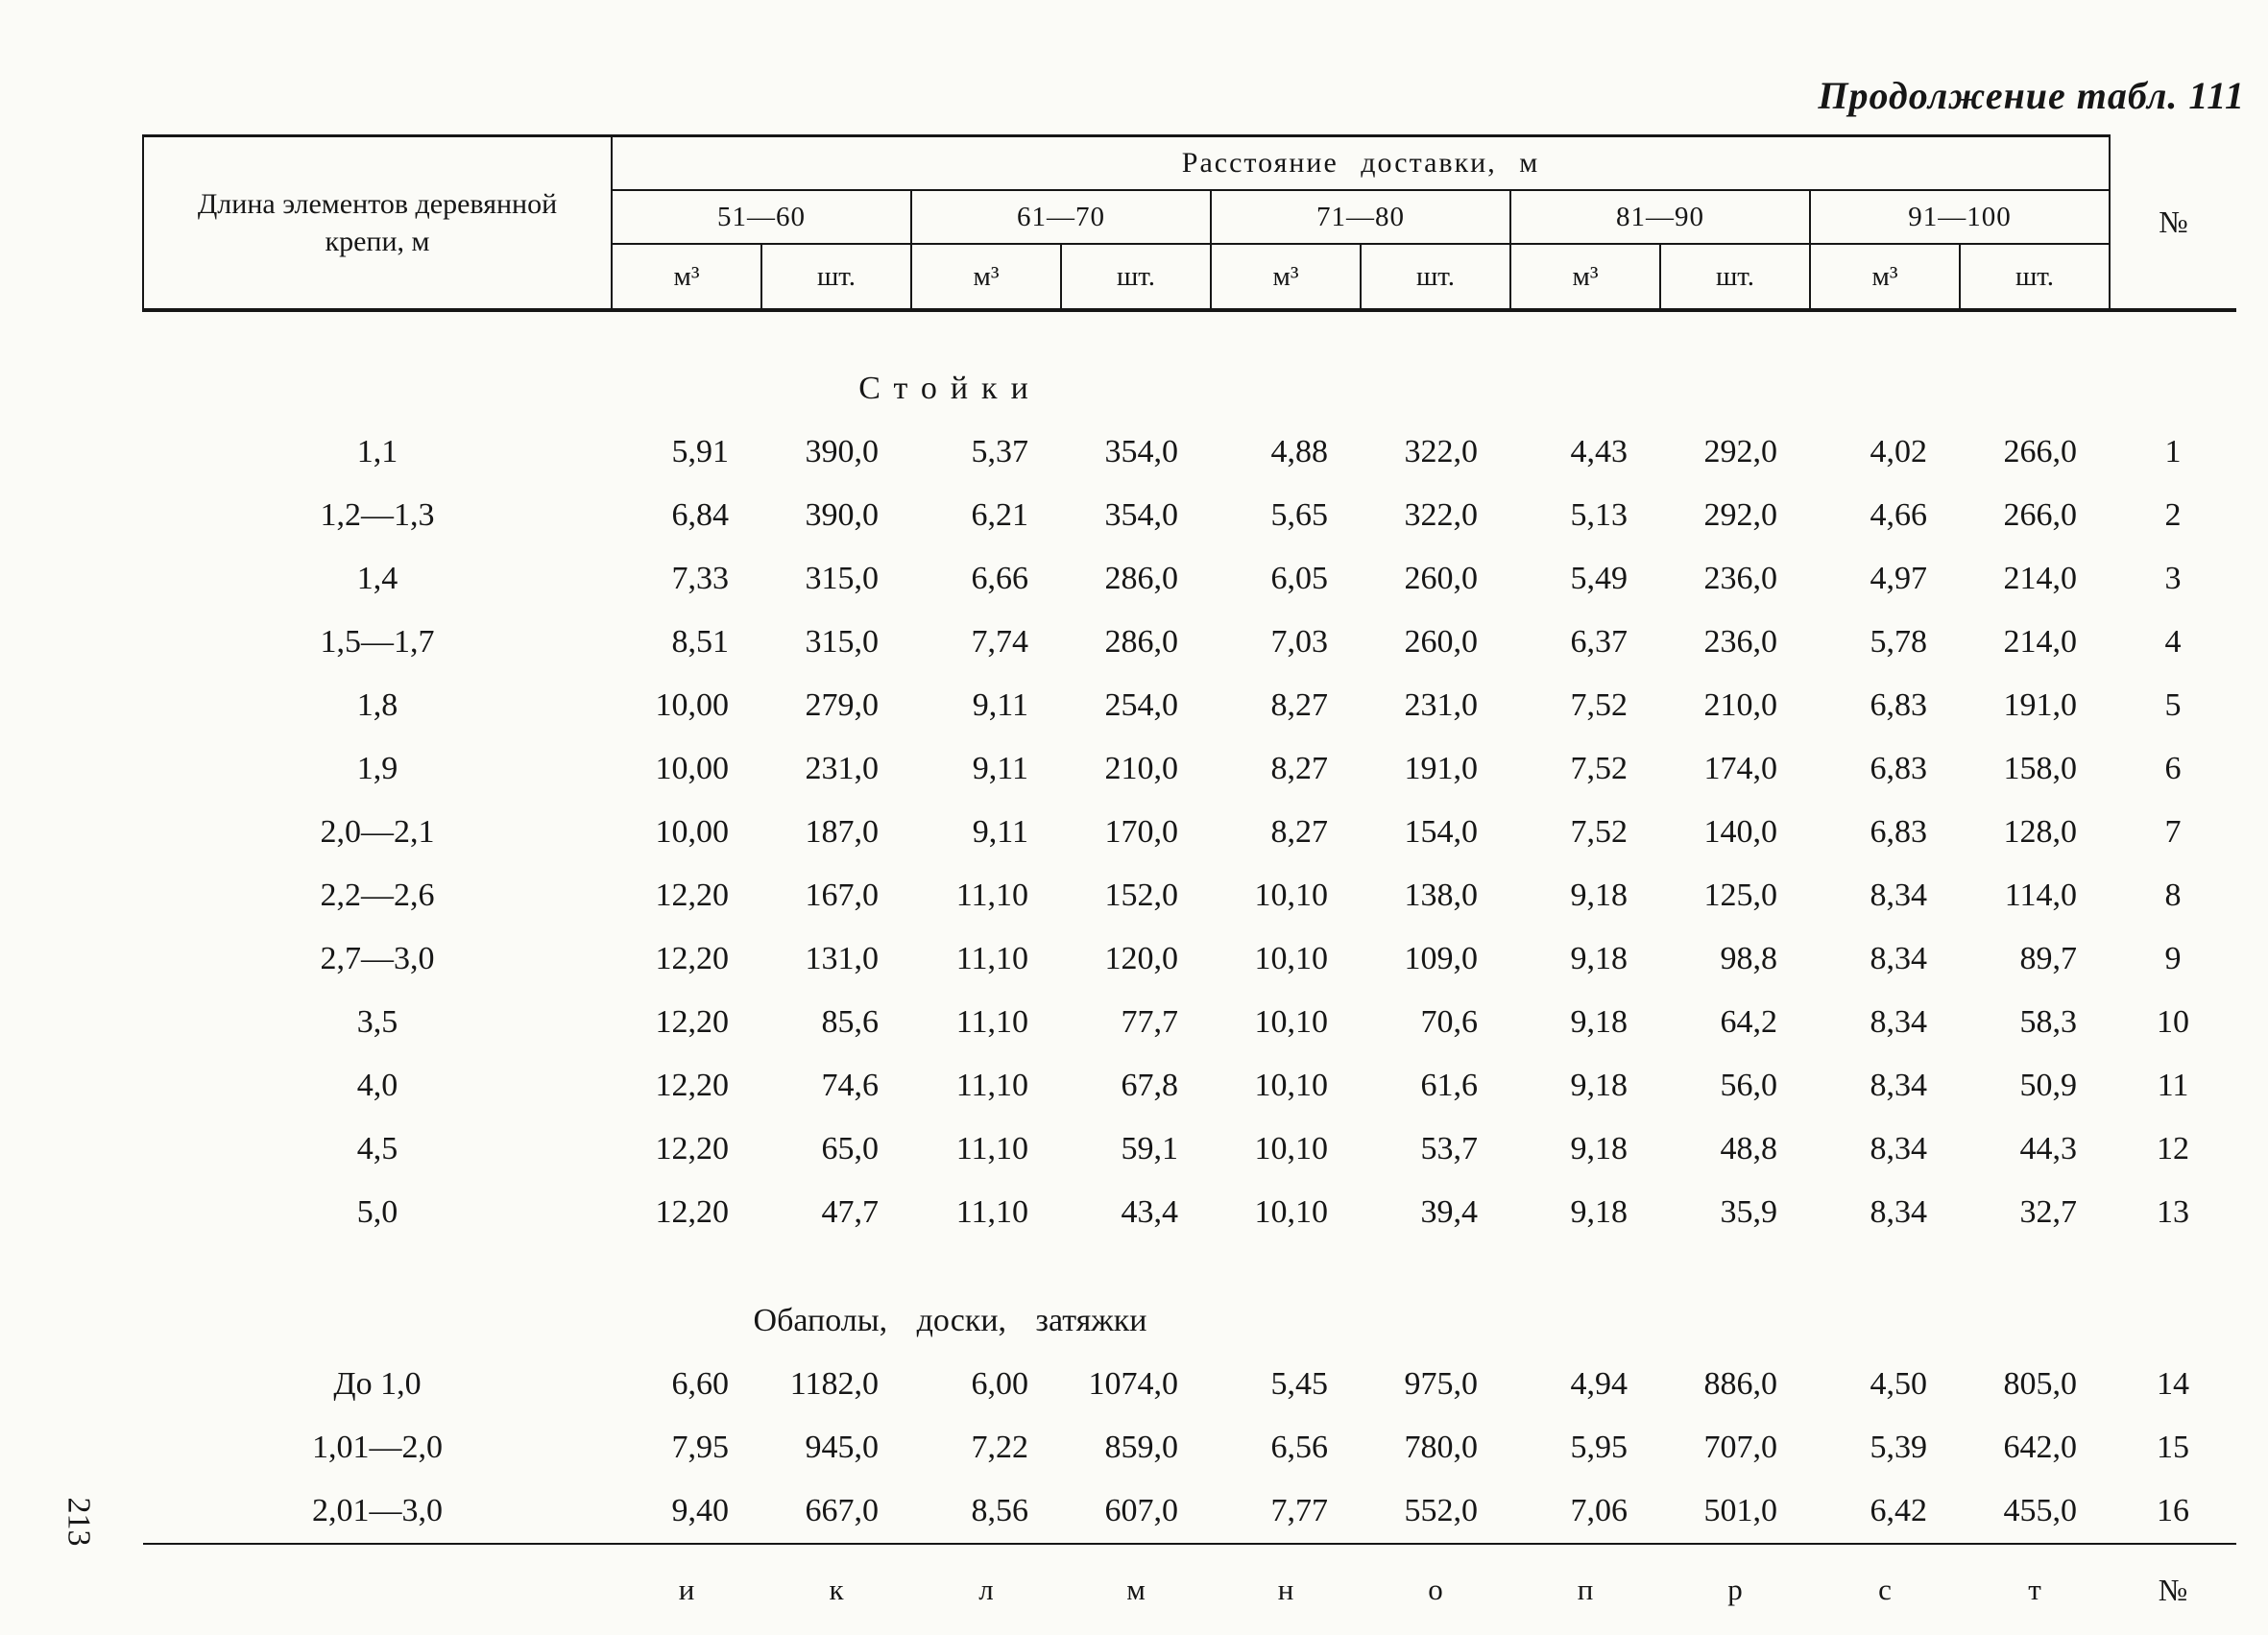  What do you see at coordinates (377, 1384) in the screenshot?
I see `length-cell: До 1,0` at bounding box center [377, 1384].